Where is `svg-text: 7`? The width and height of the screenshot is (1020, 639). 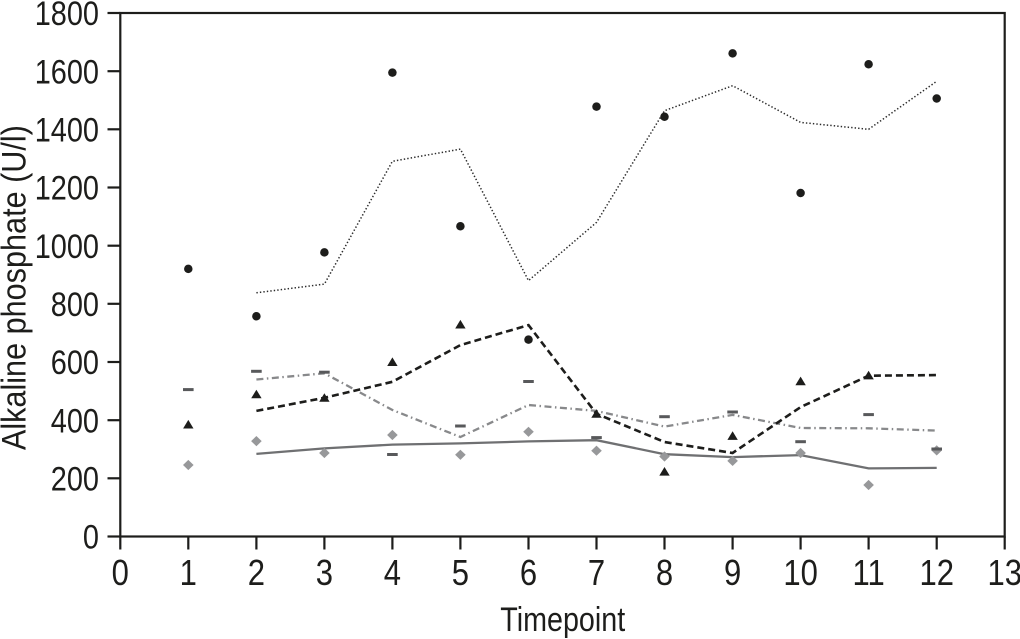
svg-text: 7 is located at coordinates (596, 573).